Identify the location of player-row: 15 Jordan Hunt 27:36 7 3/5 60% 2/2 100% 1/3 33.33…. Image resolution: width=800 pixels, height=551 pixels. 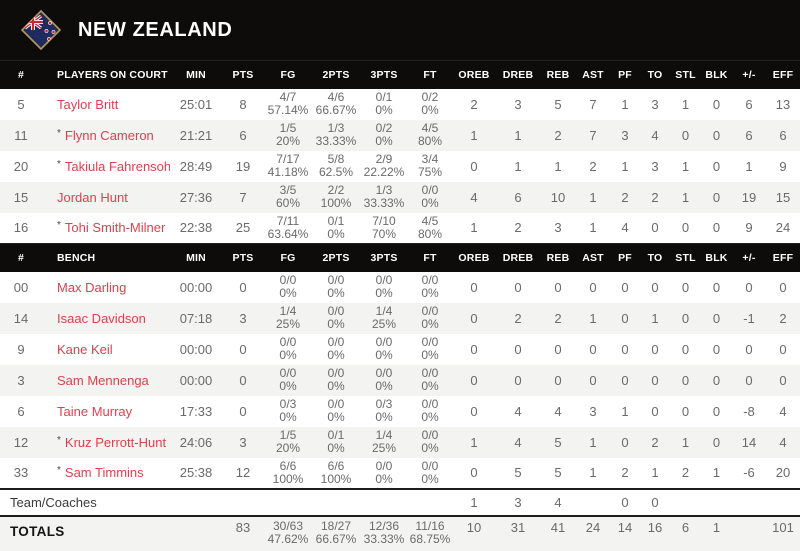
(400, 197).